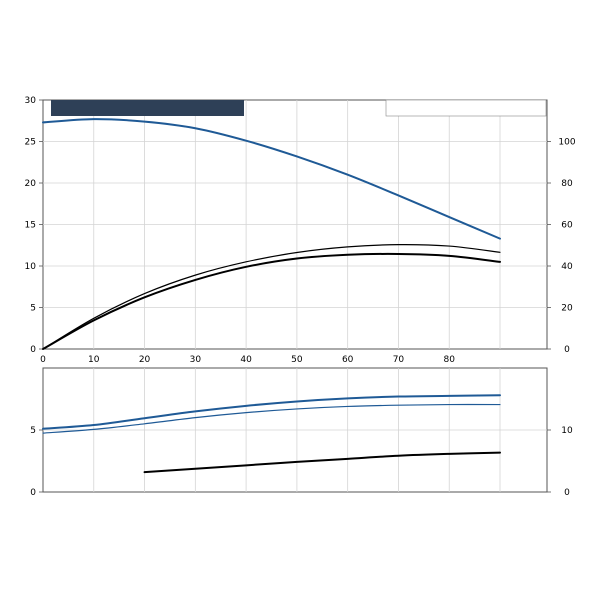 The width and height of the screenshot is (600, 600). Describe the element at coordinates (31, 184) in the screenshot. I see `y-left-tick-label: 20` at that location.